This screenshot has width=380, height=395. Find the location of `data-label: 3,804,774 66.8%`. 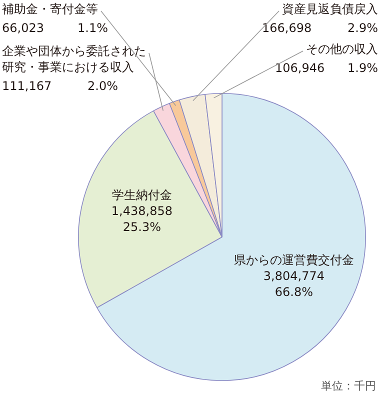

data-label: 3,804,774 66.8% is located at coordinates (293, 284).